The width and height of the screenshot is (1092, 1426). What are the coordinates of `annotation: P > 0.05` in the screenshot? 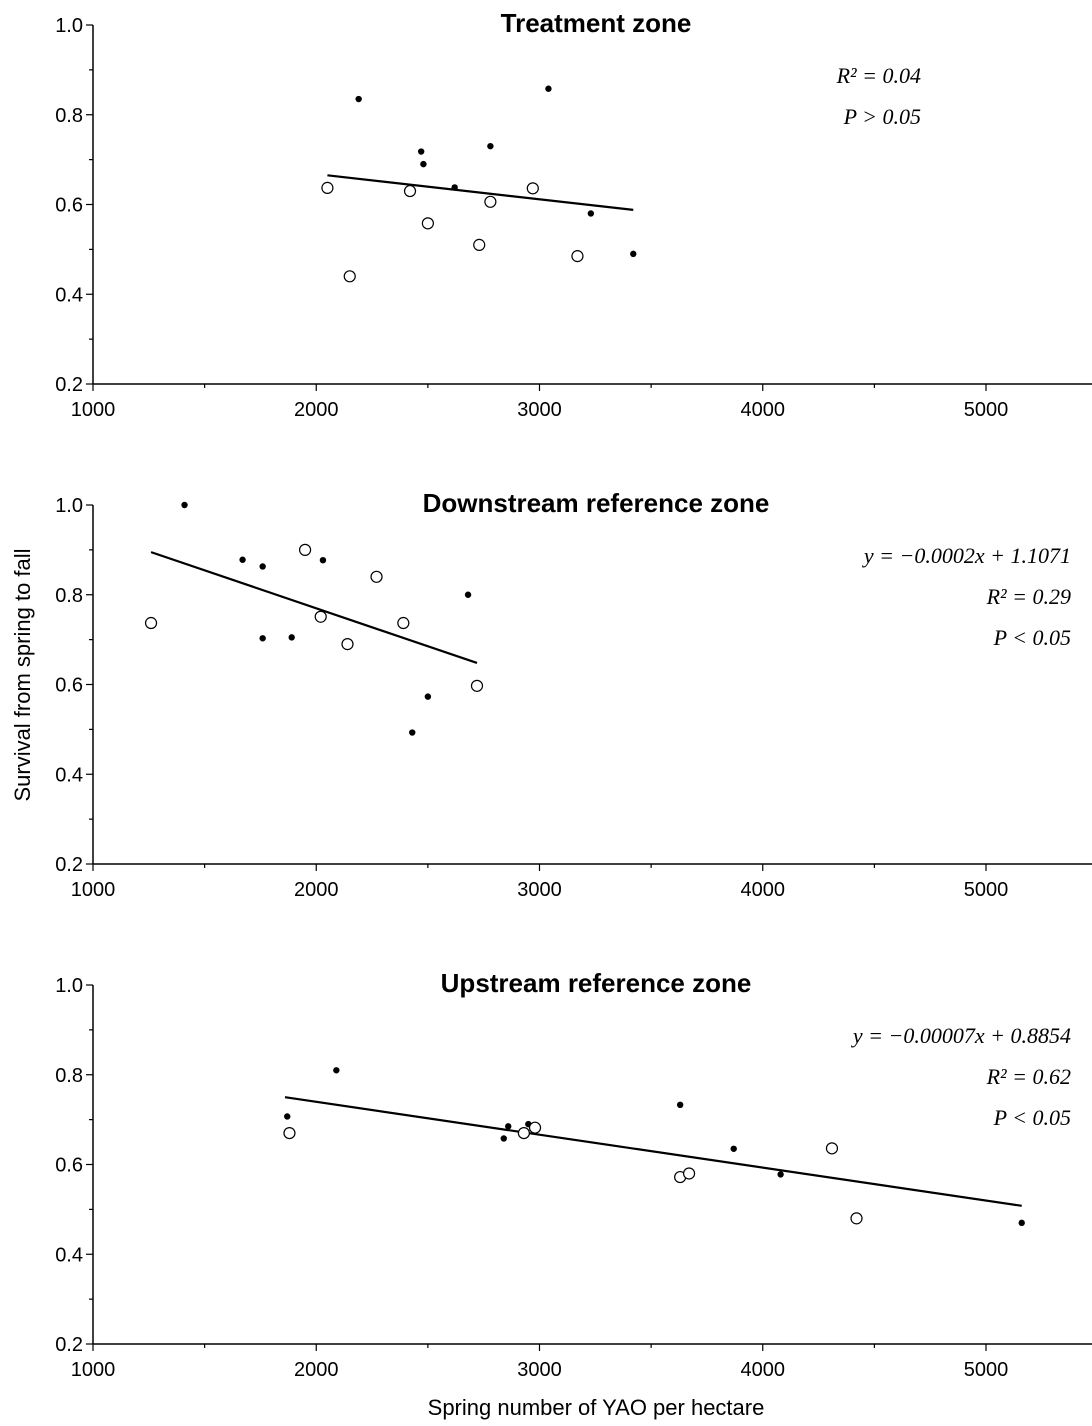 It's located at (882, 116).